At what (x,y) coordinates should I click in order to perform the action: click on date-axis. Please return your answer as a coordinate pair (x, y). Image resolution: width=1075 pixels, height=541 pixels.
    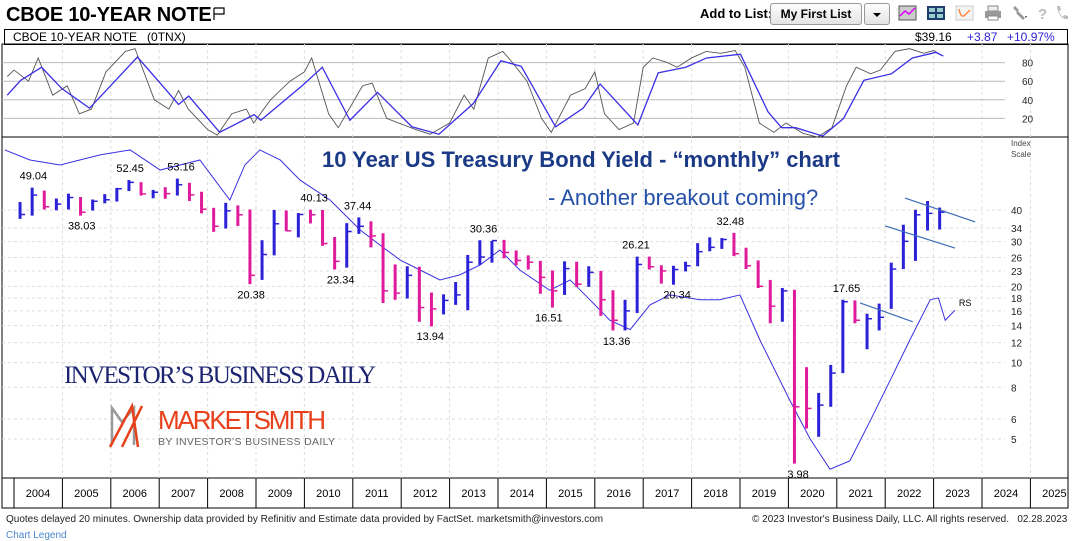
    Looking at the image, I should click on (535, 493).